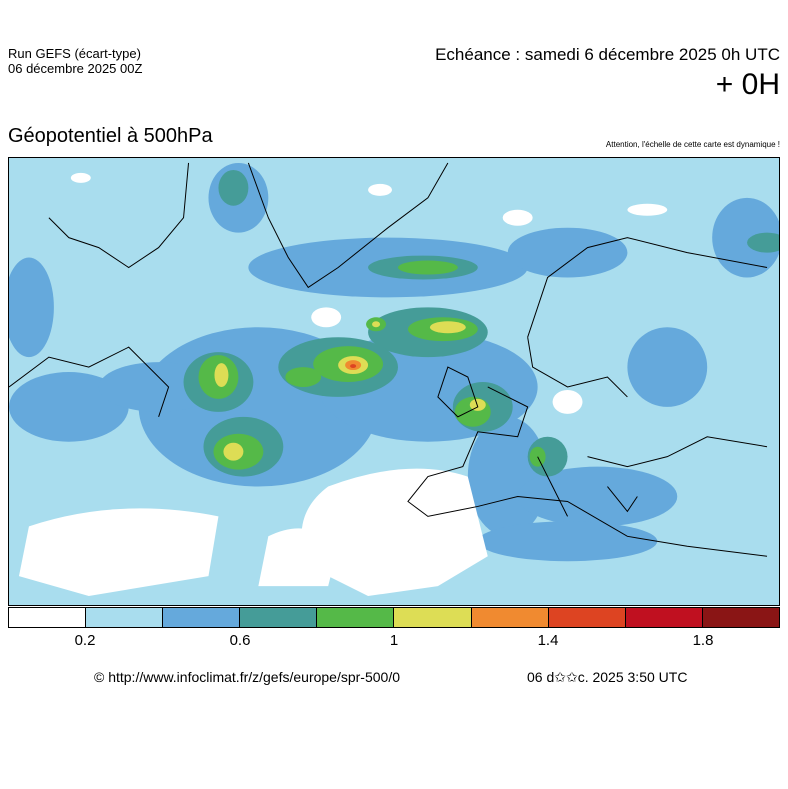  I want to click on colorbar-tick: 1.8, so click(703, 640).